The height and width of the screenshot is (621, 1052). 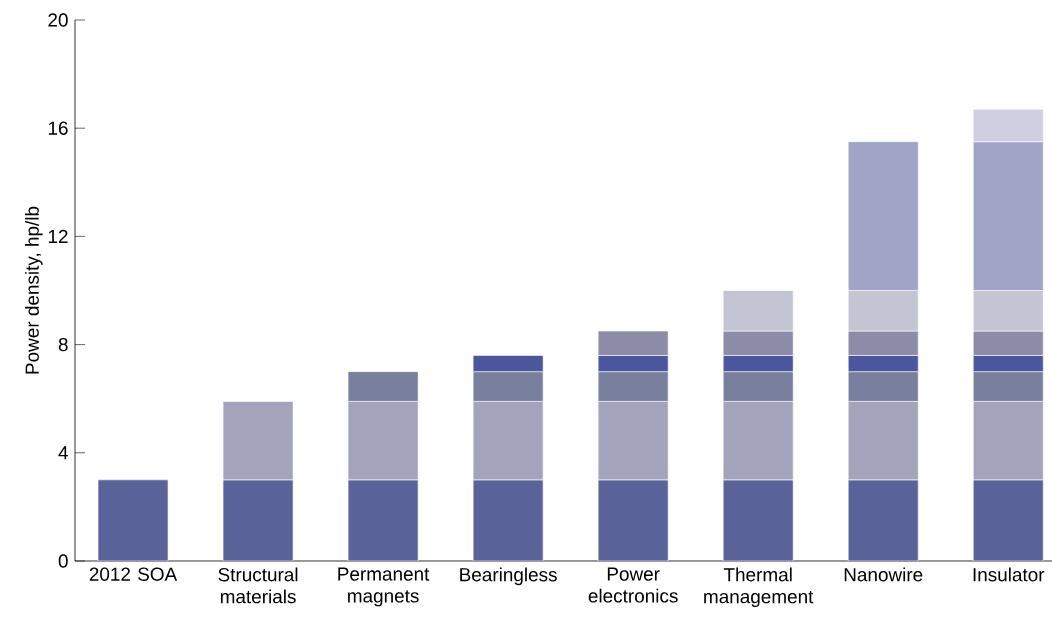 I want to click on y-tick-label: 8, so click(x=63, y=344).